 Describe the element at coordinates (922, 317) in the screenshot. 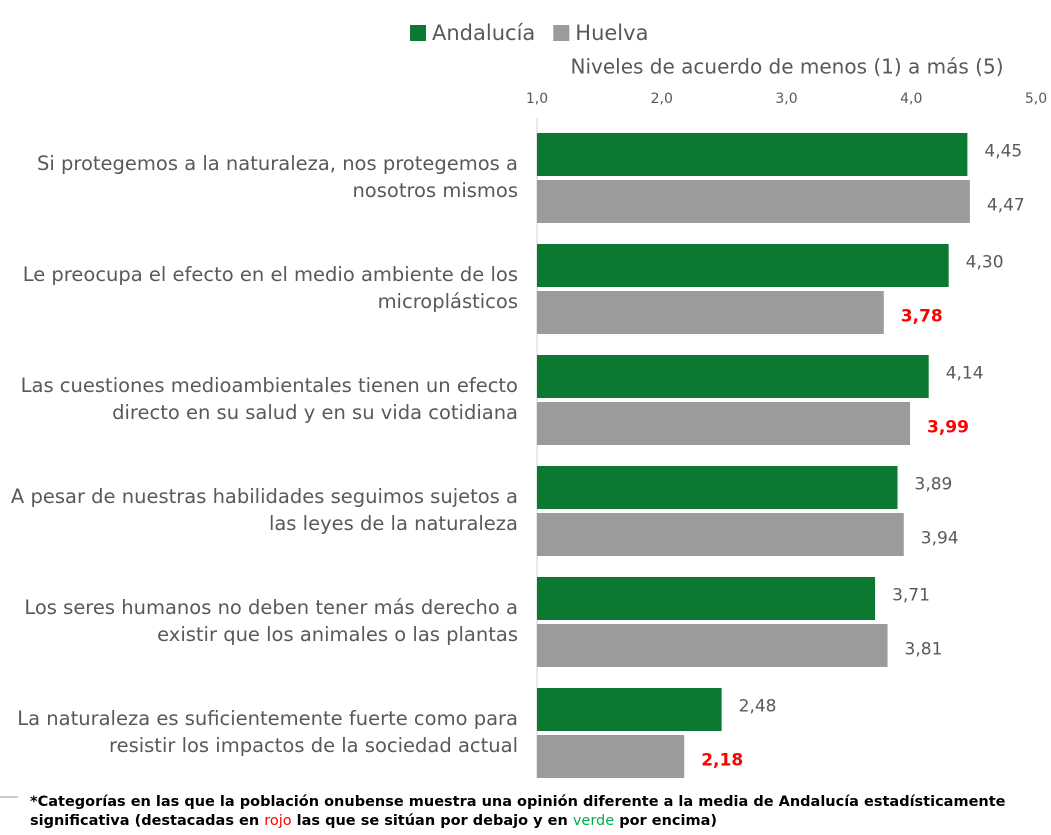

I see `value-label: 3,78` at that location.